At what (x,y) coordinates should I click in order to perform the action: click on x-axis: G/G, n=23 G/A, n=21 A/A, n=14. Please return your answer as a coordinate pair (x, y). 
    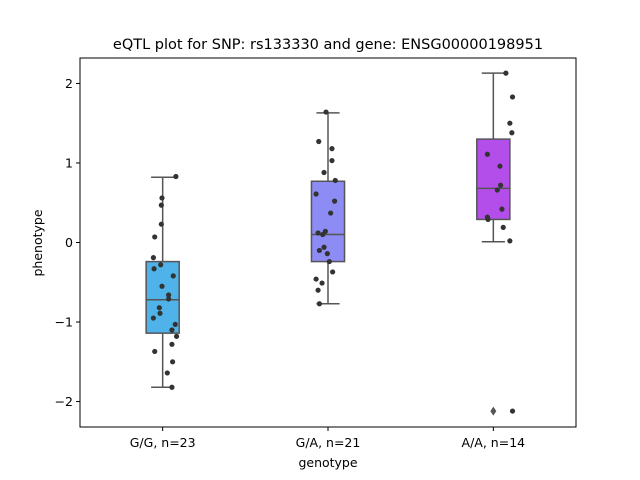
    Looking at the image, I should click on (327, 438).